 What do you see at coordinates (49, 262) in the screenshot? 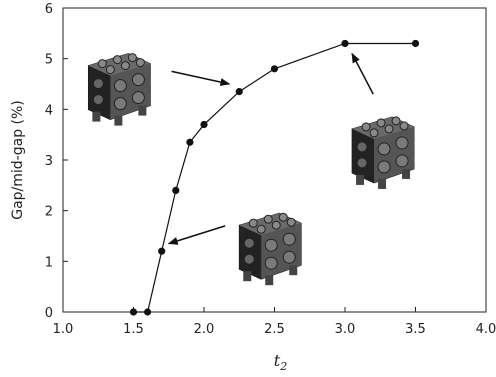
I see `y-tick-label: 1` at bounding box center [49, 262].